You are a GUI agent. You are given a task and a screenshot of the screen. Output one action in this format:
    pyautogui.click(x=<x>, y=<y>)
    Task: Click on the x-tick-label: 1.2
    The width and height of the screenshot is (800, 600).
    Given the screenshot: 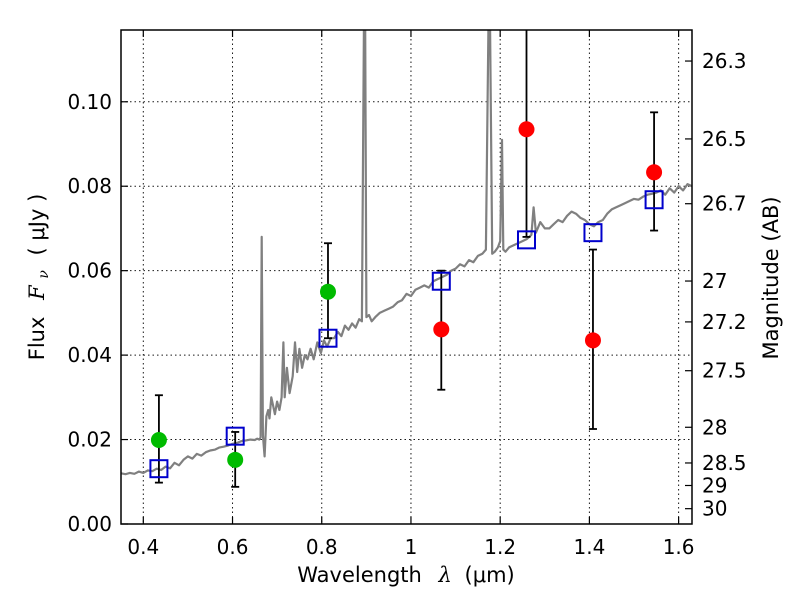 What is the action you would take?
    pyautogui.click(x=500, y=547)
    